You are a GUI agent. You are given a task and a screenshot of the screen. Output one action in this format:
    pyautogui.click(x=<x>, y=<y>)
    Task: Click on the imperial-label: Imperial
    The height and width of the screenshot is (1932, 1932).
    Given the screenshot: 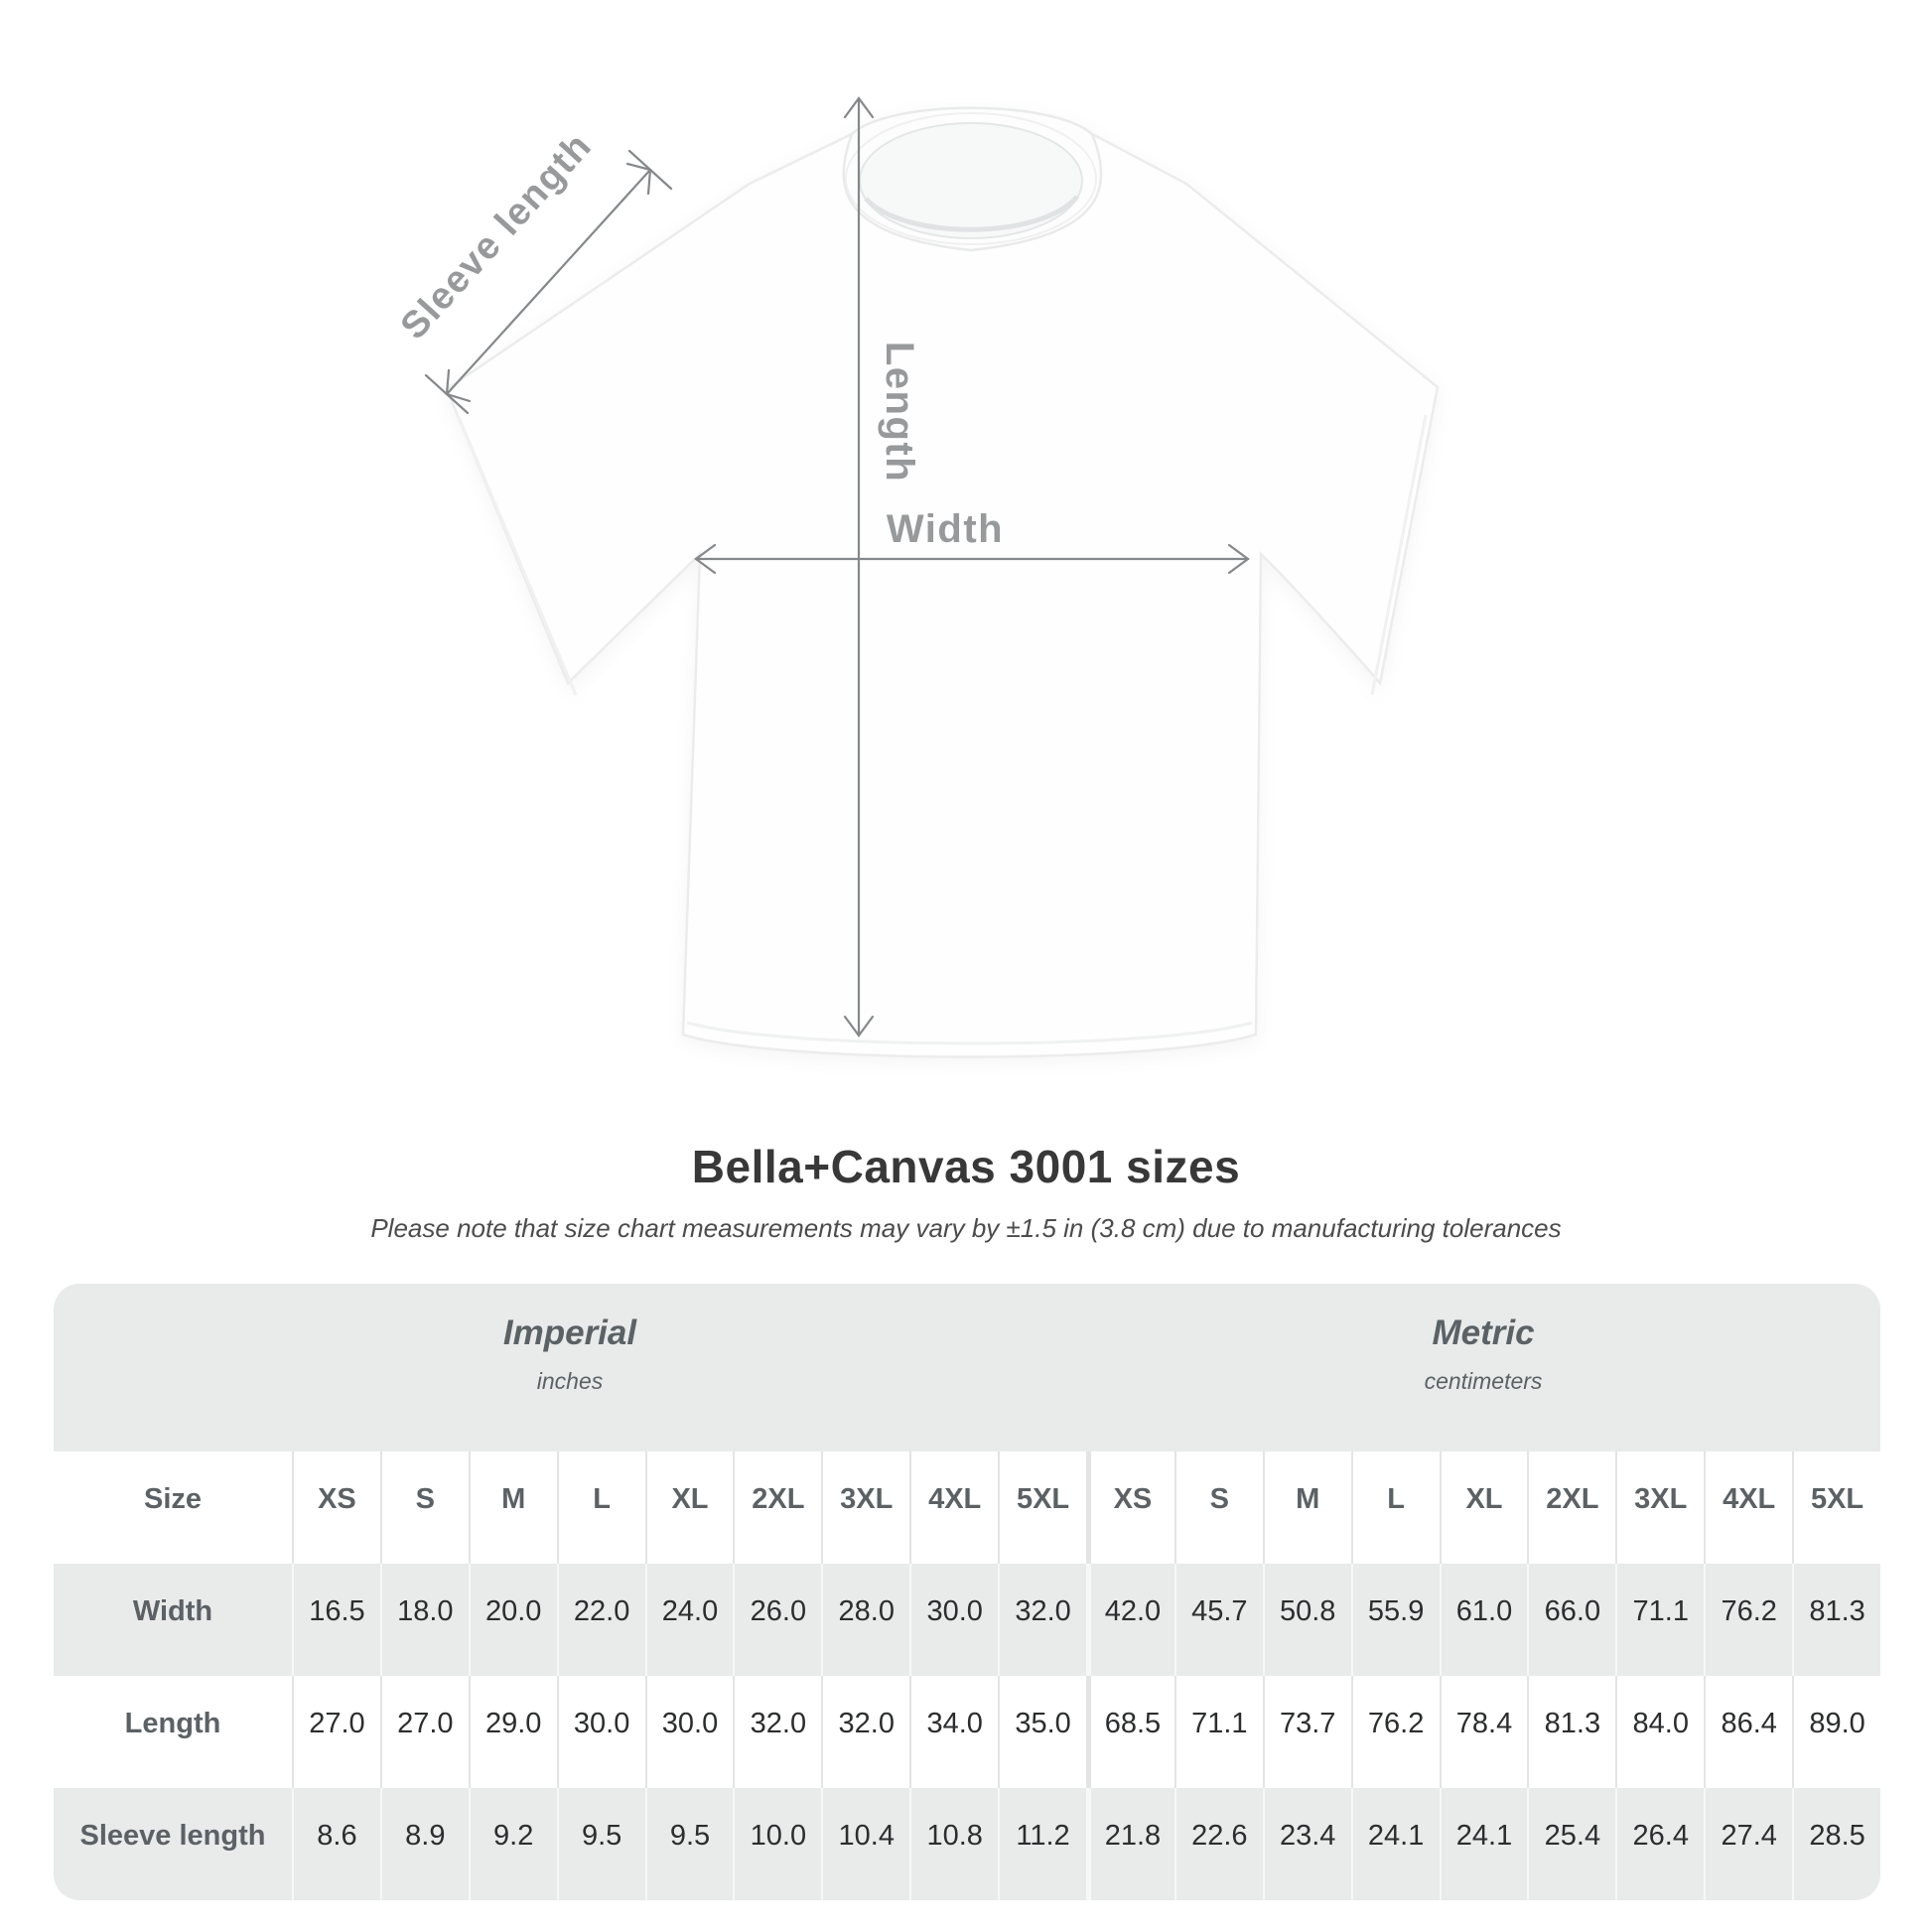 What is the action you would take?
    pyautogui.click(x=569, y=1332)
    